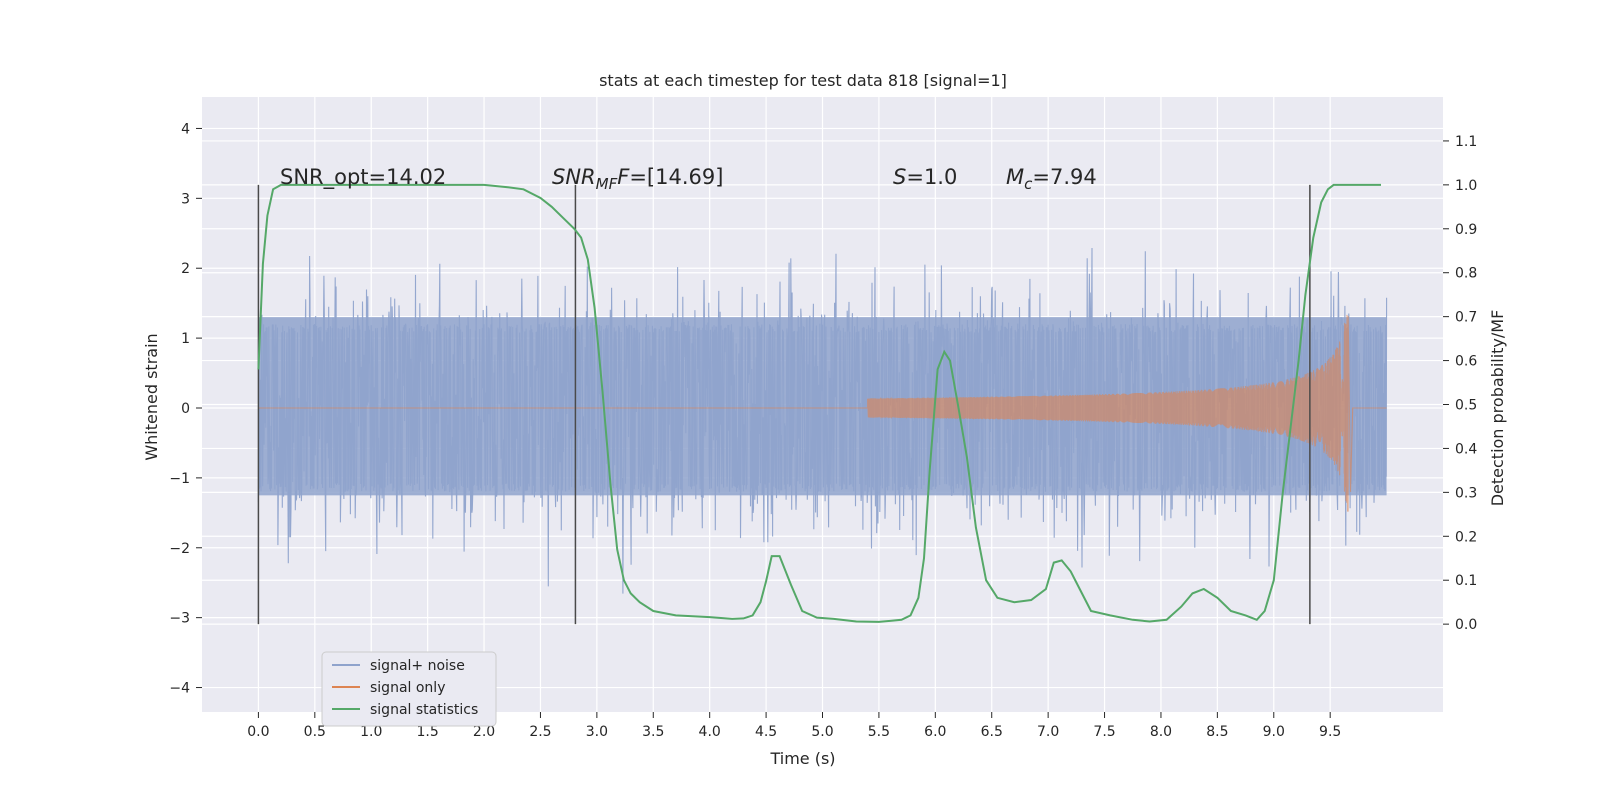 Image resolution: width=1600 pixels, height=800 pixels. Describe the element at coordinates (1064, 177) in the screenshot. I see `annotation-mc-value: =7.94` at that location.